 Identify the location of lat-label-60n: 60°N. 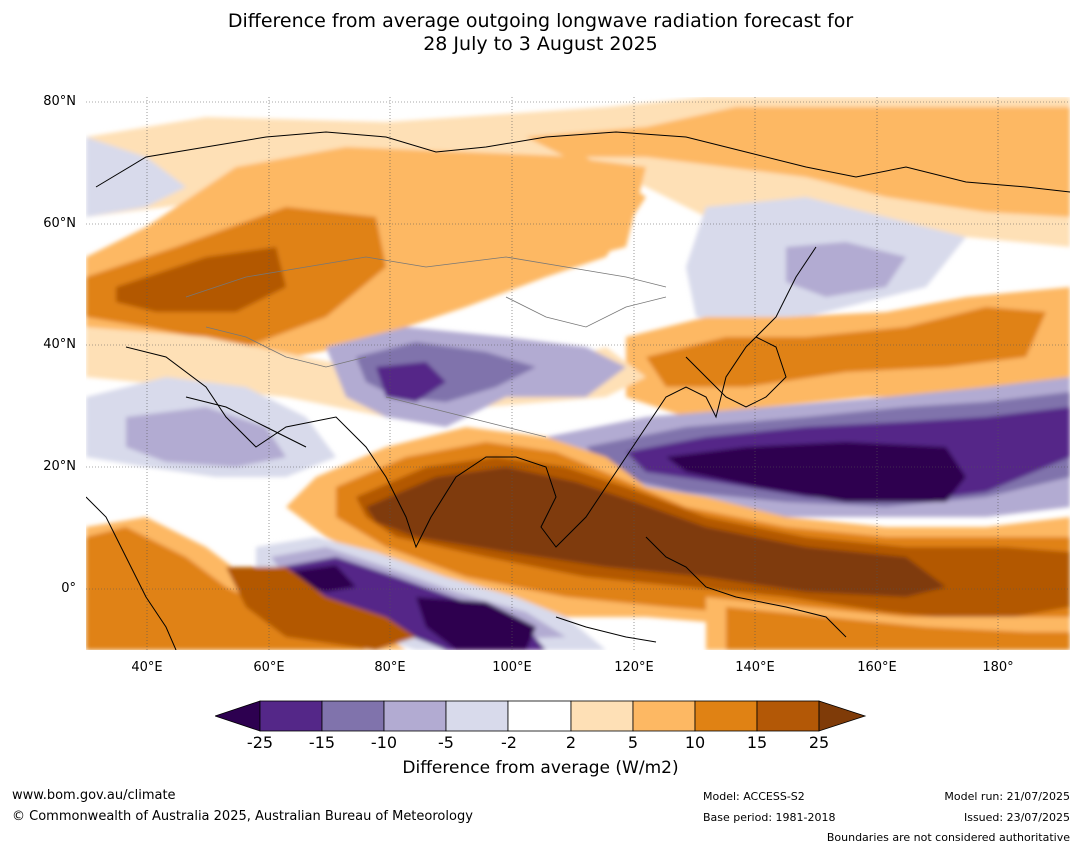
(59, 223).